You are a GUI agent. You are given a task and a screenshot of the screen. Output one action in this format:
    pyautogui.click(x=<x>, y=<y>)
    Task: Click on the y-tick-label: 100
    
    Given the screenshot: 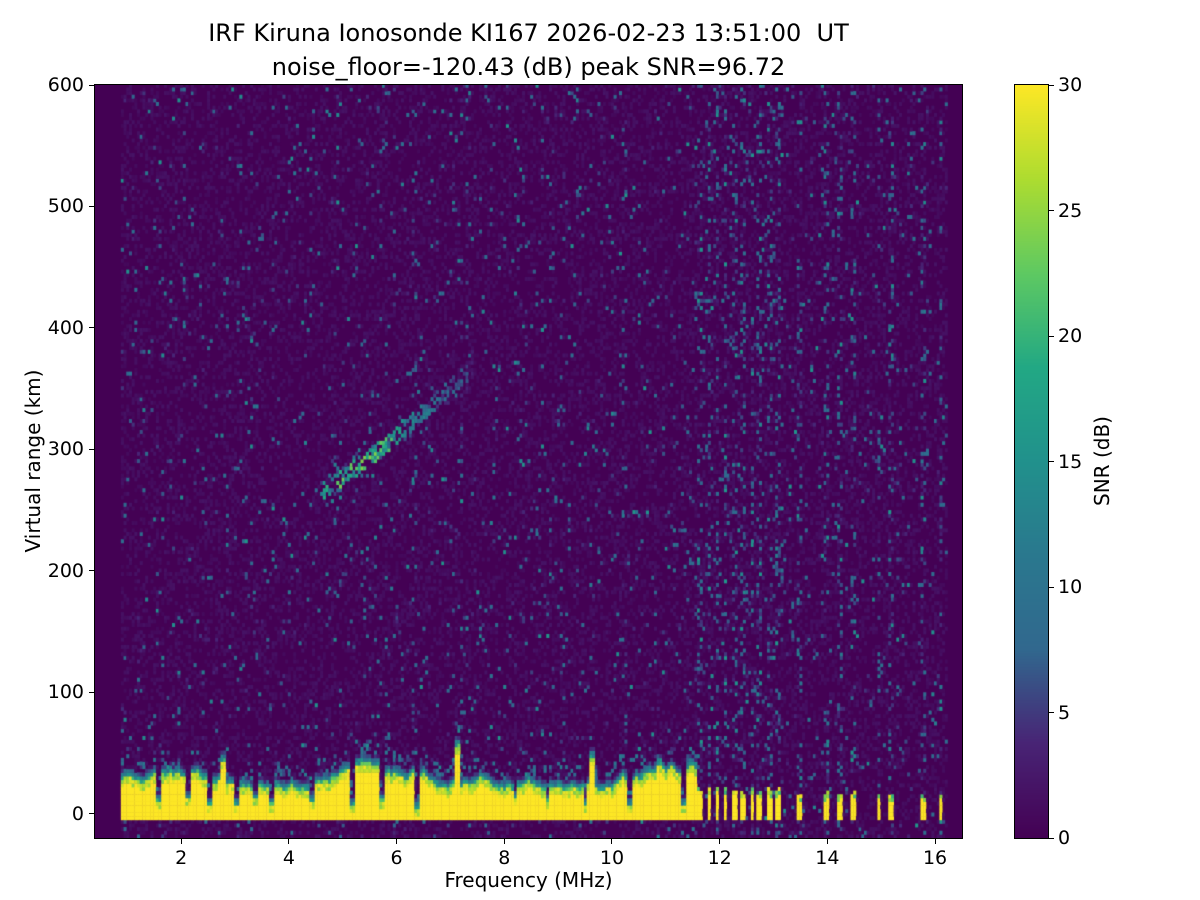 What is the action you would take?
    pyautogui.click(x=65, y=692)
    